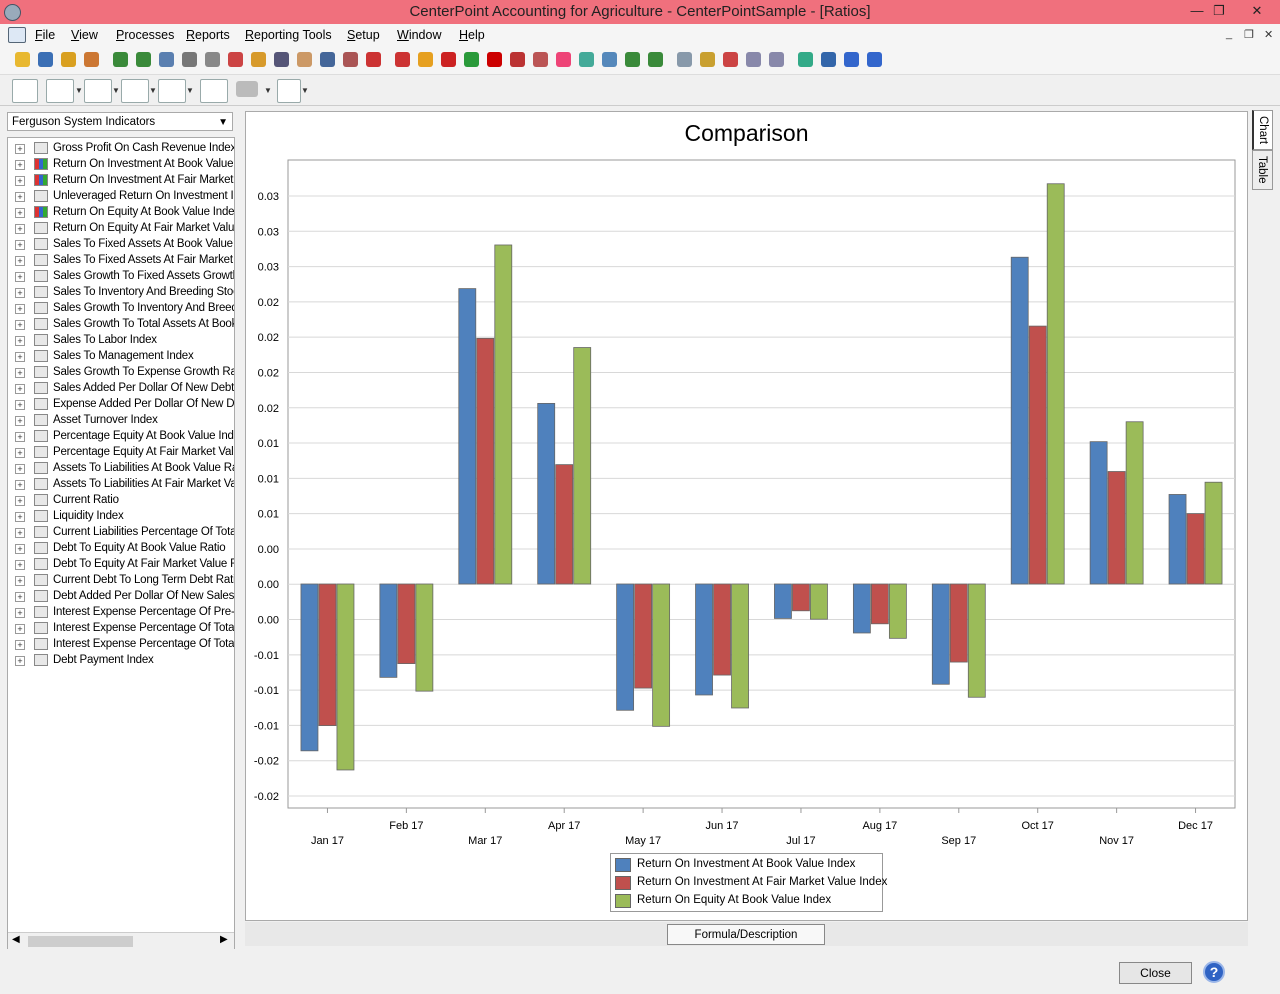  I want to click on key-icon, so click(707, 59).